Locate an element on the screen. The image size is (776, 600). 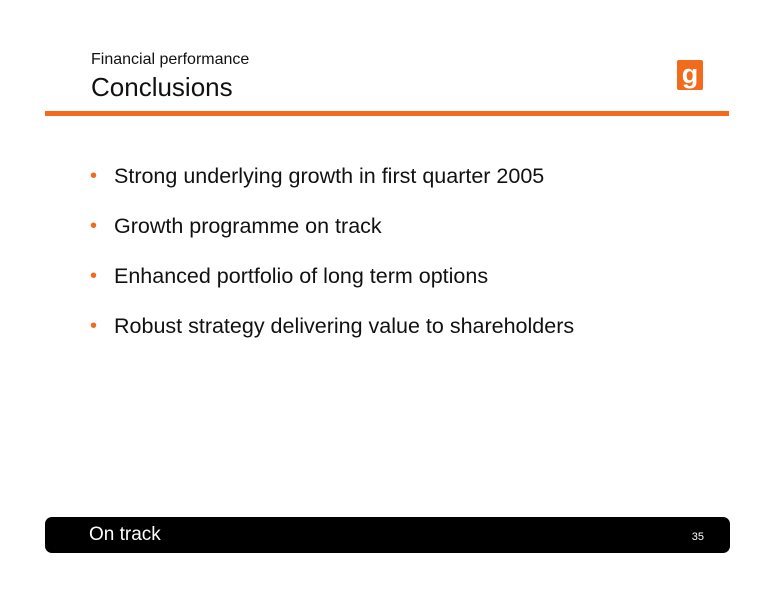
footer-tagline: On track is located at coordinates (125, 534).